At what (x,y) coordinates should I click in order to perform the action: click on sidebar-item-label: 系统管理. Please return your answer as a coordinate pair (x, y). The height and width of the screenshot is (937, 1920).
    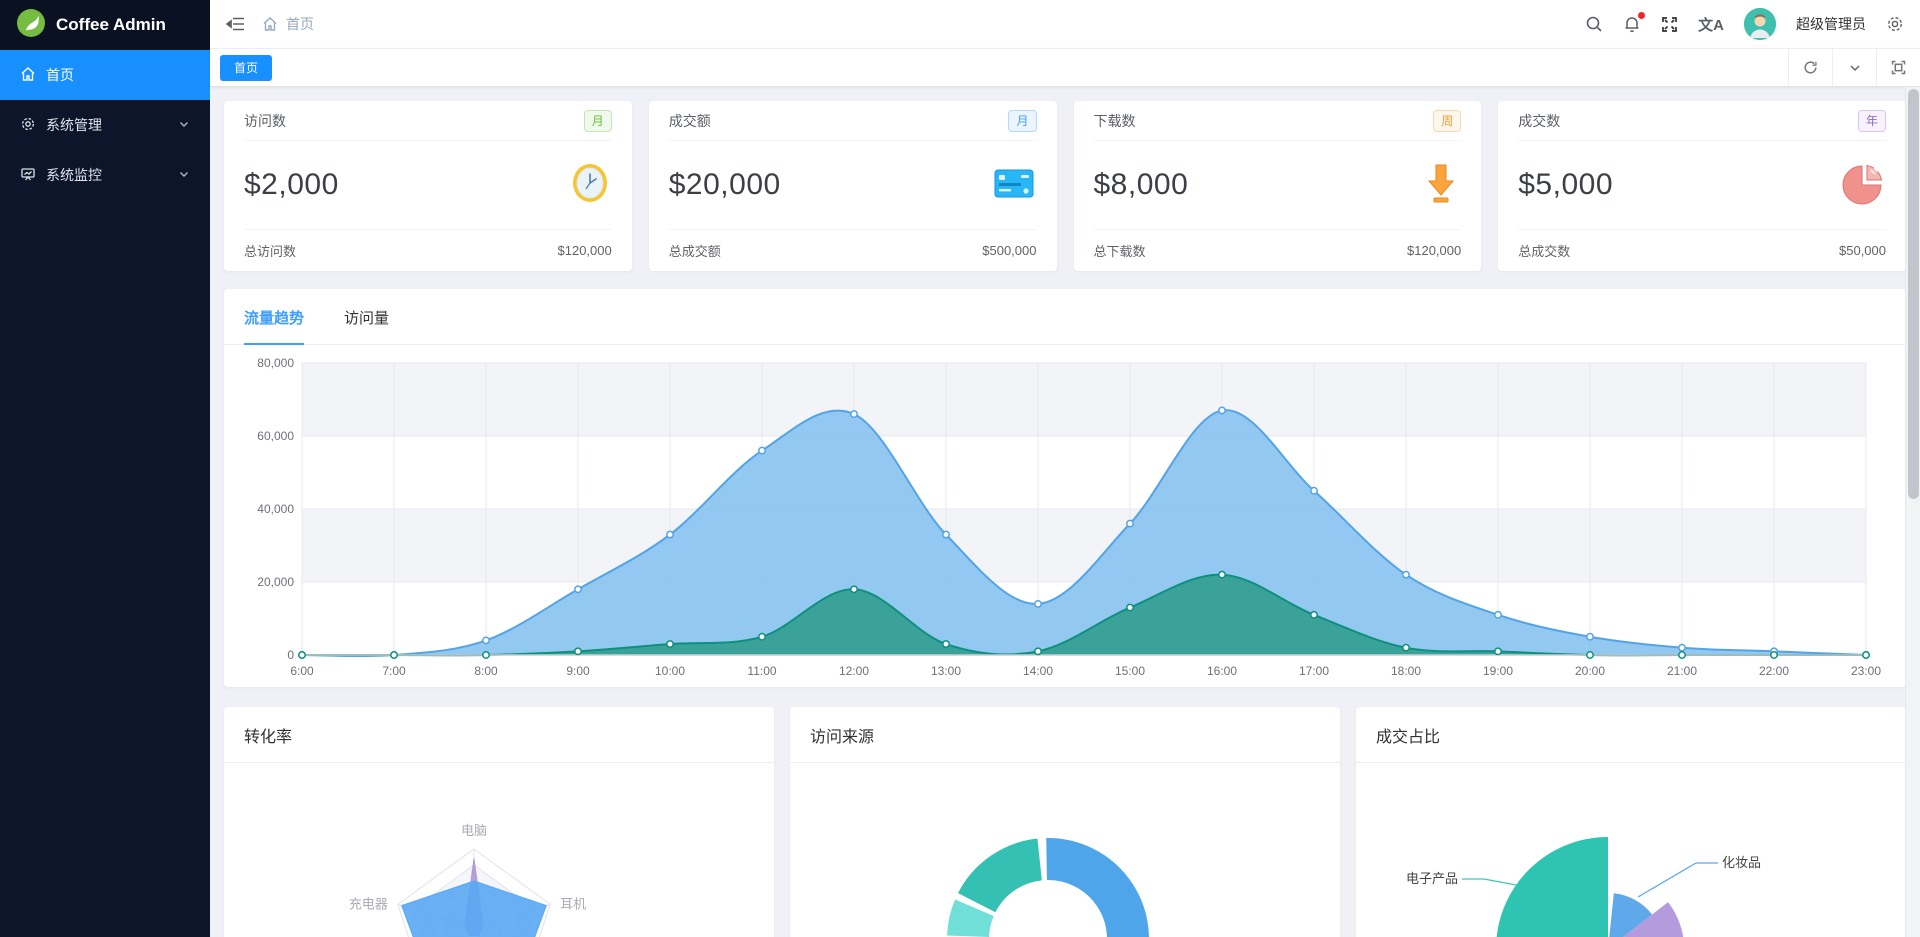
    Looking at the image, I should click on (74, 125).